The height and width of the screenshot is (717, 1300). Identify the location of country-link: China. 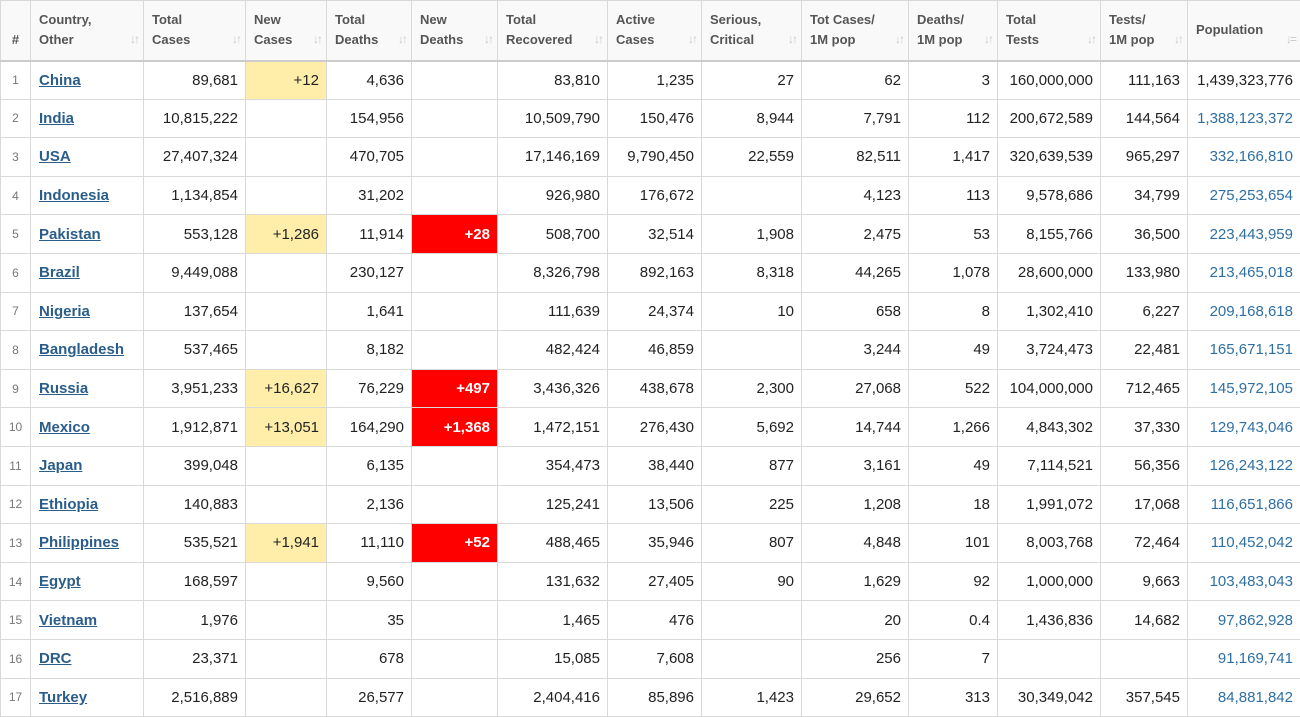
(60, 80).